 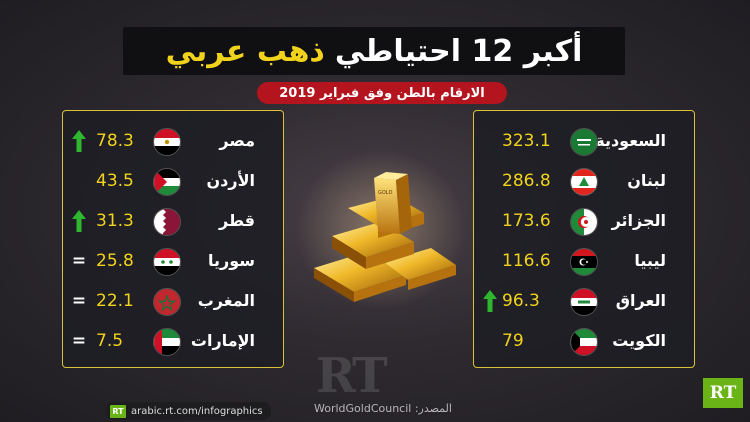 What do you see at coordinates (513, 341) in the screenshot?
I see `reserve-value: 79` at bounding box center [513, 341].